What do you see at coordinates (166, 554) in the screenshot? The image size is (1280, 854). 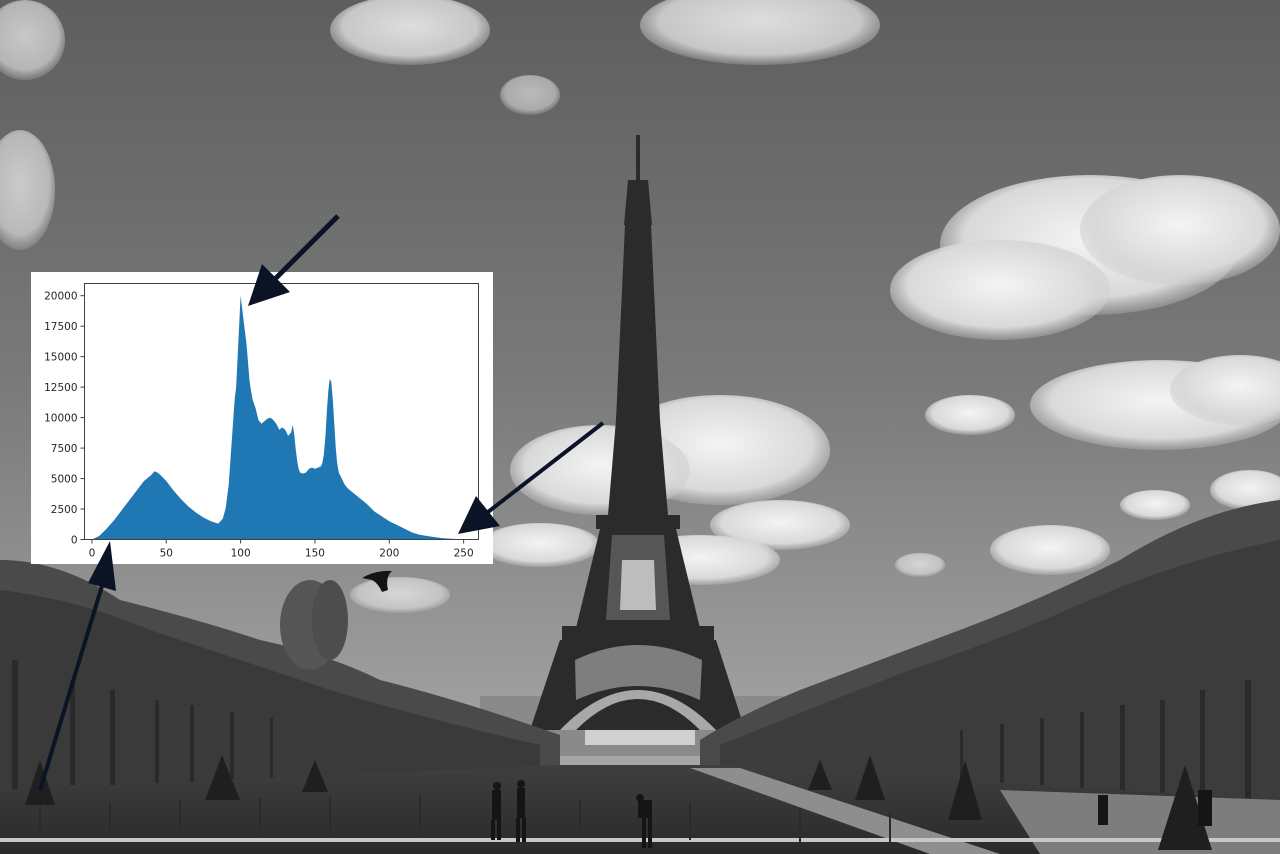 I see `x-tick-label: 50` at bounding box center [166, 554].